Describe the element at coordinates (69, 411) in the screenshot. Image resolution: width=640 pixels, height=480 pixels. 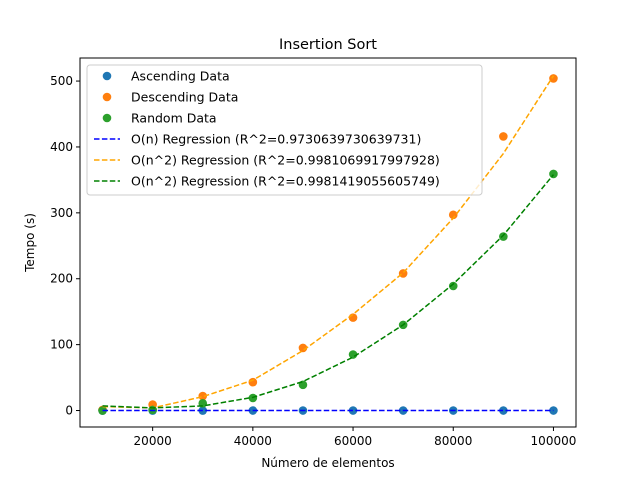
I see `y-tick-label: 0` at that location.